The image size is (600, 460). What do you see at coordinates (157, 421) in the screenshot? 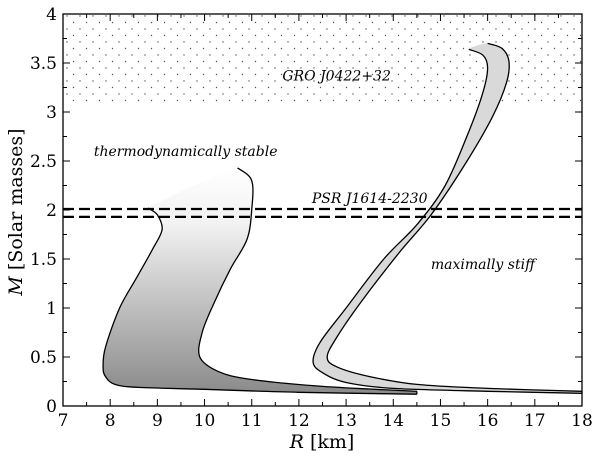
I see `x-tick-label: 9` at bounding box center [157, 421].